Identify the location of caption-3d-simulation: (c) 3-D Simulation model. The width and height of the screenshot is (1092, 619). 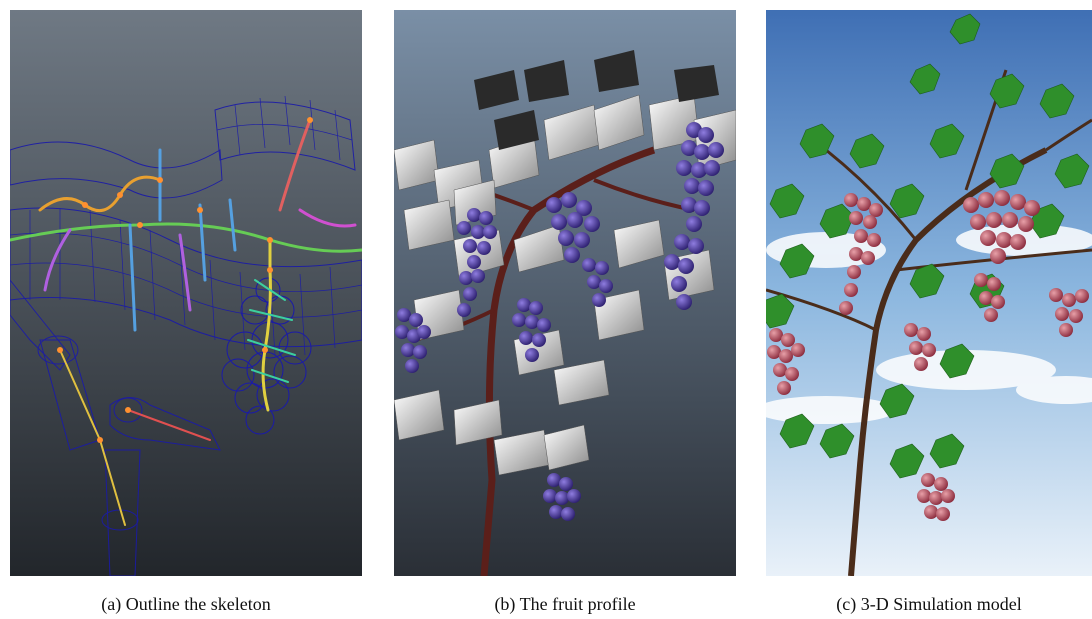
(929, 604).